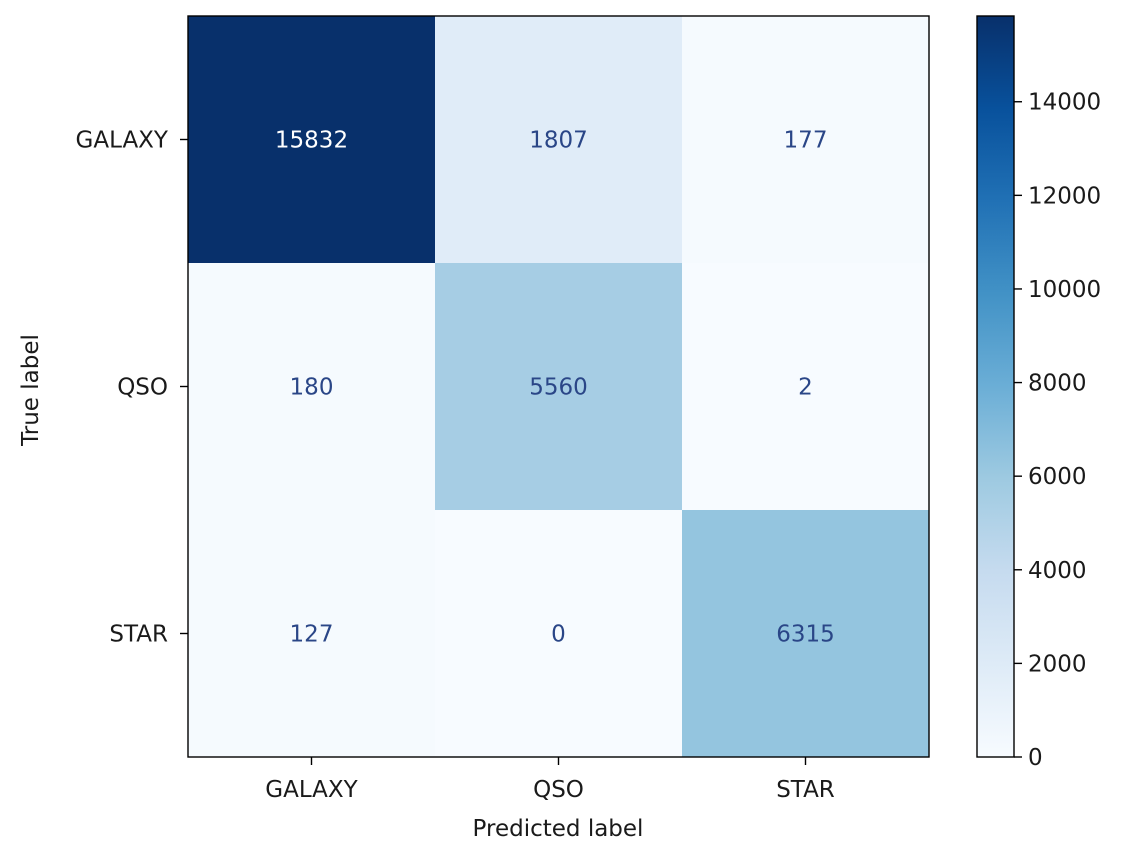 This screenshot has width=1134, height=860. What do you see at coordinates (1064, 290) in the screenshot?
I see `colorbar-tick-label: 10000` at bounding box center [1064, 290].